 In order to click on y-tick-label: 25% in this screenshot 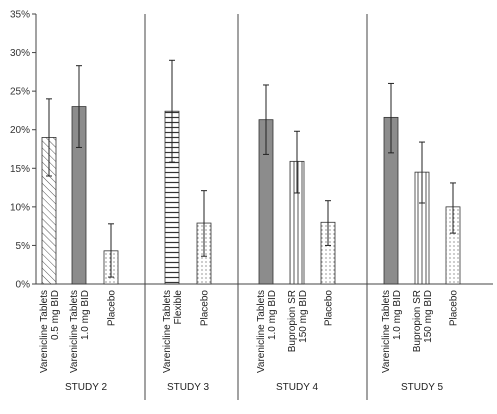, I will do `click(20, 92)`.